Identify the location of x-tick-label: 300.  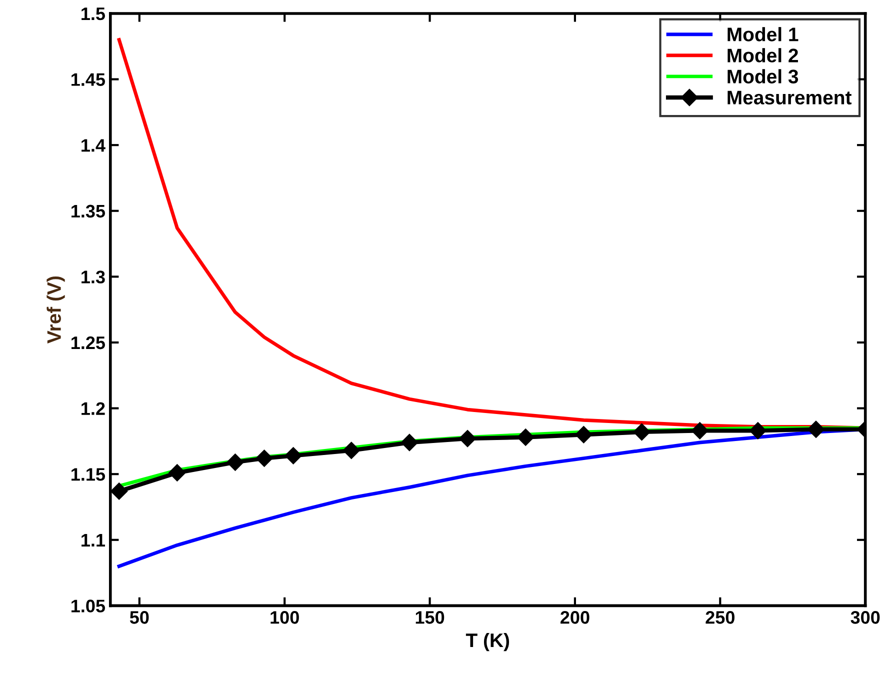
(865, 617).